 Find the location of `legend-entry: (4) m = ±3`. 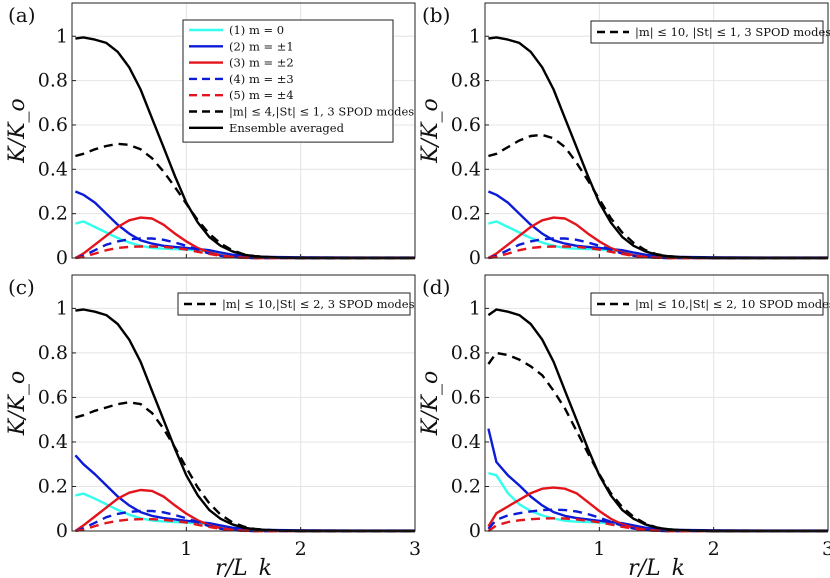

legend-entry: (4) m = ±3 is located at coordinates (261, 79).